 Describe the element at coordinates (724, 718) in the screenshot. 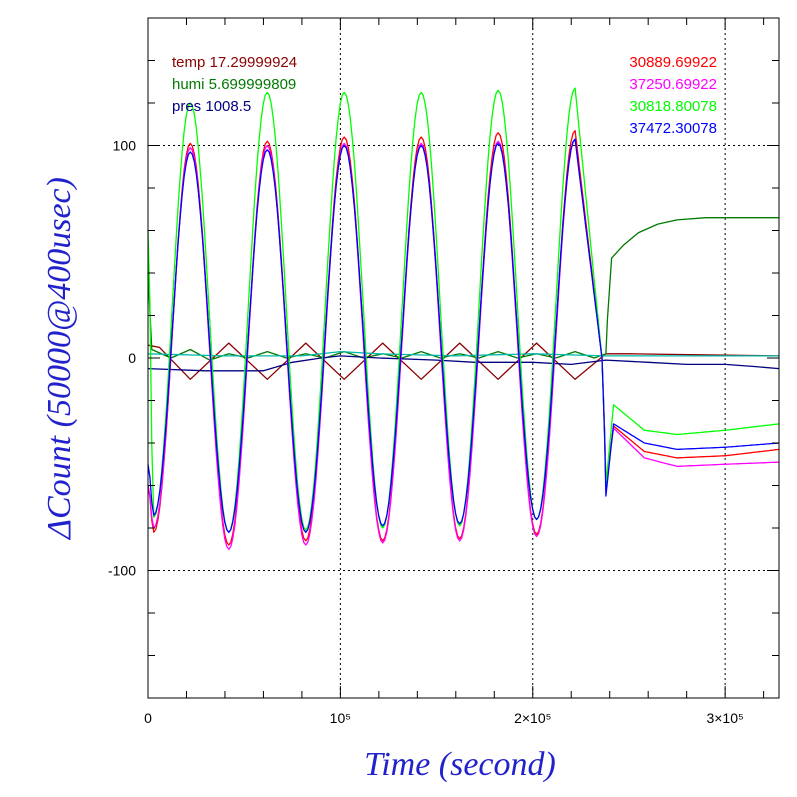

I see `x-tick-label: 3×10⁵` at that location.